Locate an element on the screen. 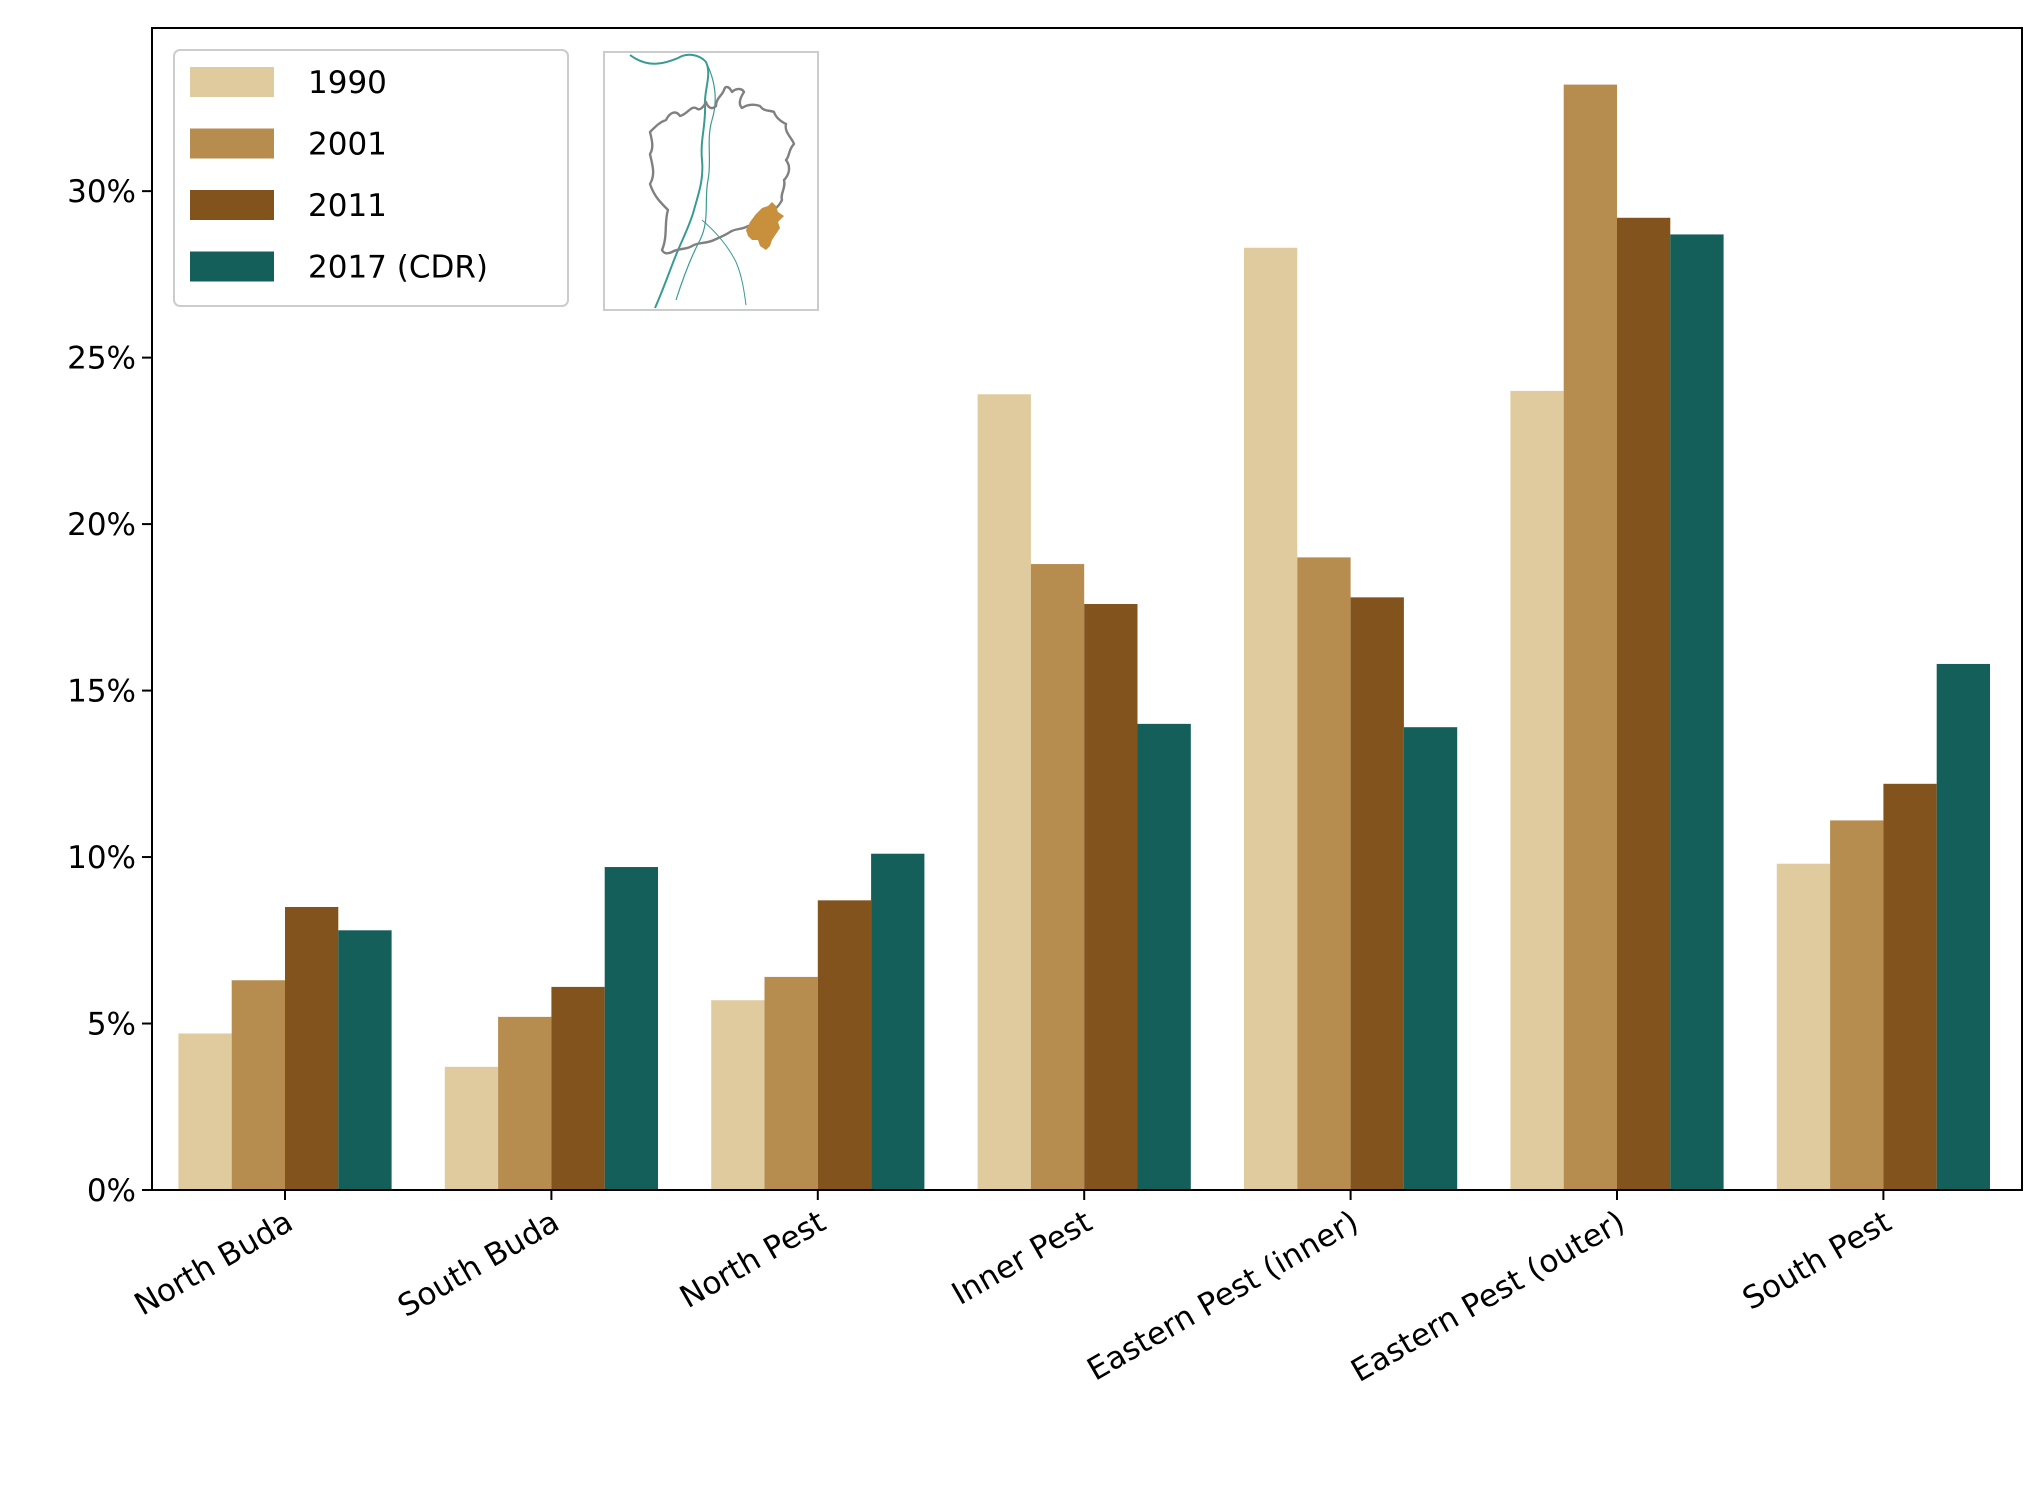 The image size is (2041, 1486). y-tick-label: 5% is located at coordinates (111, 1025).